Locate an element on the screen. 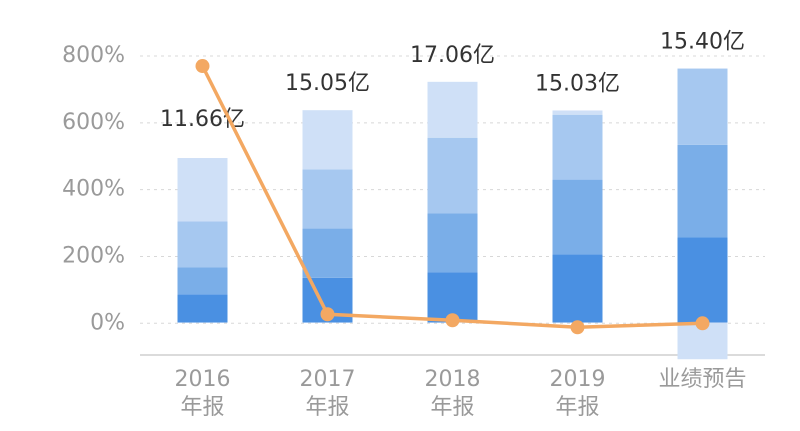  y-tick-label: 0% is located at coordinates (107, 322).